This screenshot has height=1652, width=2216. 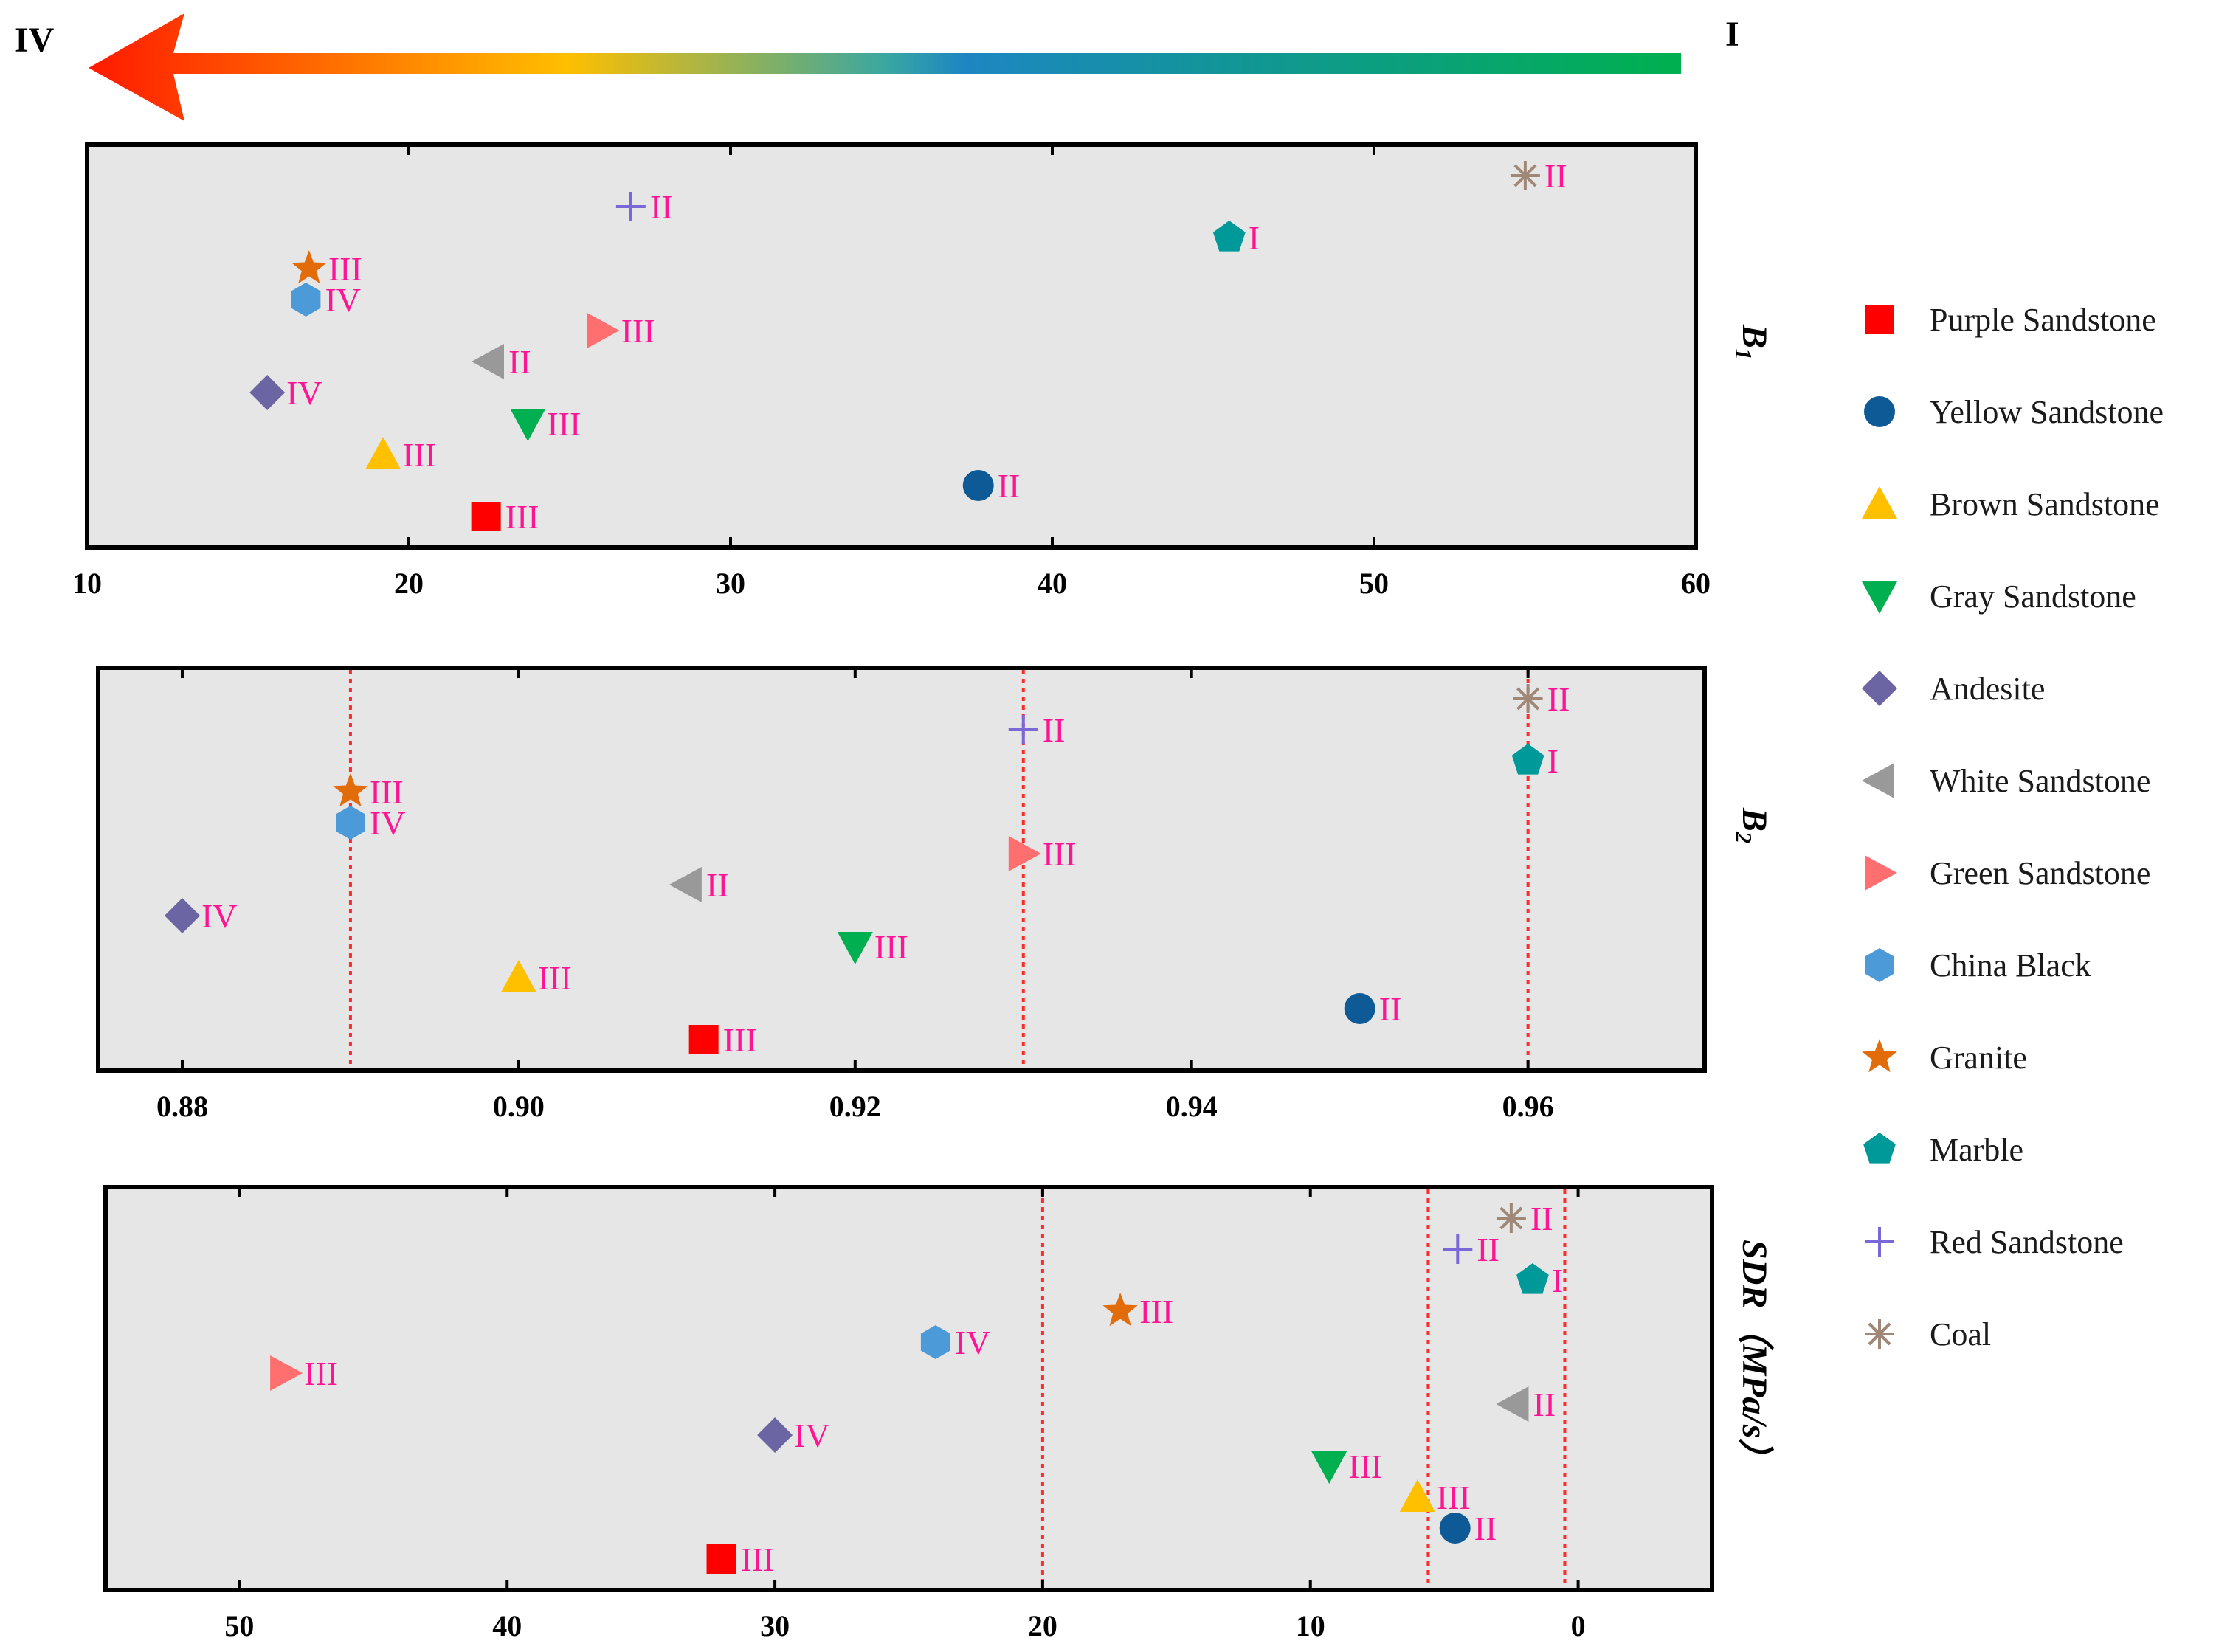 What do you see at coordinates (1042, 1626) in the screenshot?
I see `panel-sdr-tick-label: 20` at bounding box center [1042, 1626].